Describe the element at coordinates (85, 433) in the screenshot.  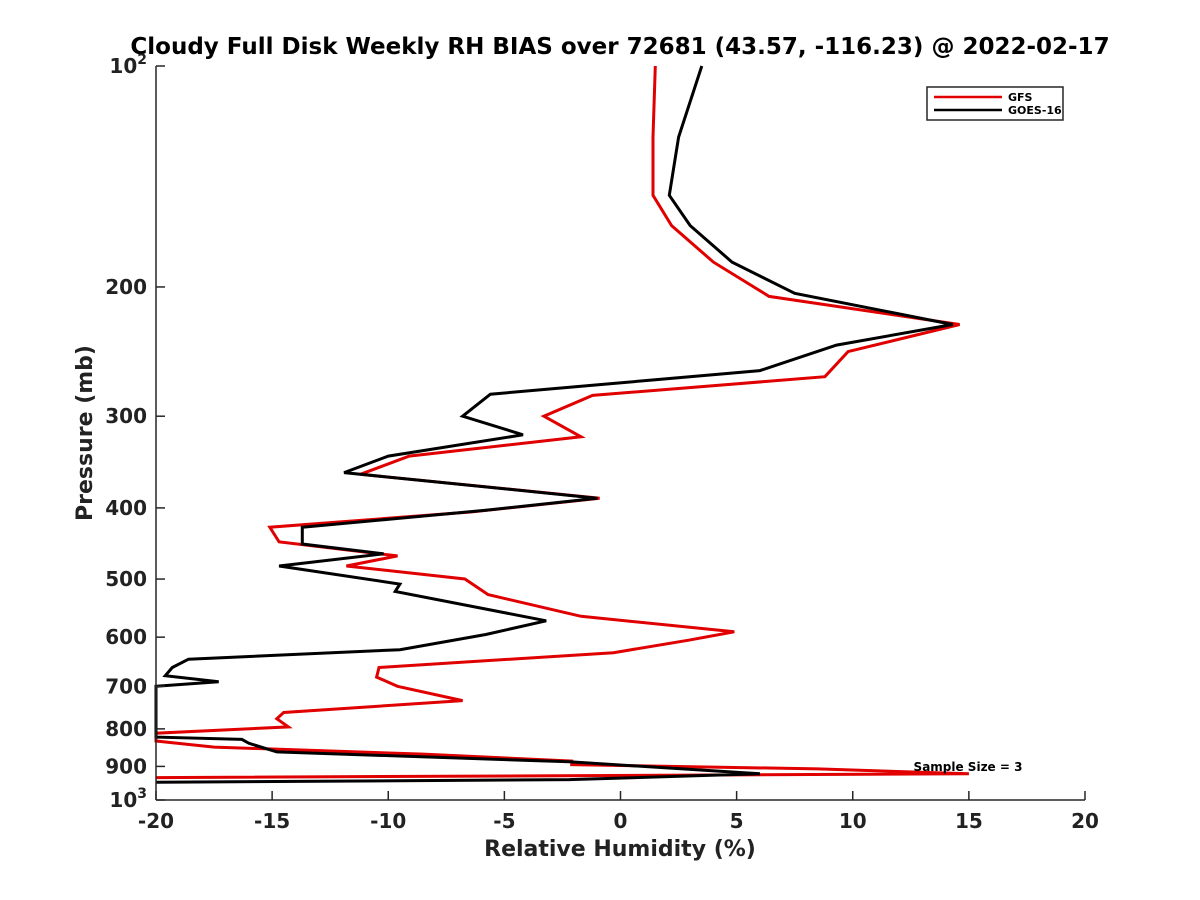
I see `y-axis-label: Pressure (mb)` at that location.